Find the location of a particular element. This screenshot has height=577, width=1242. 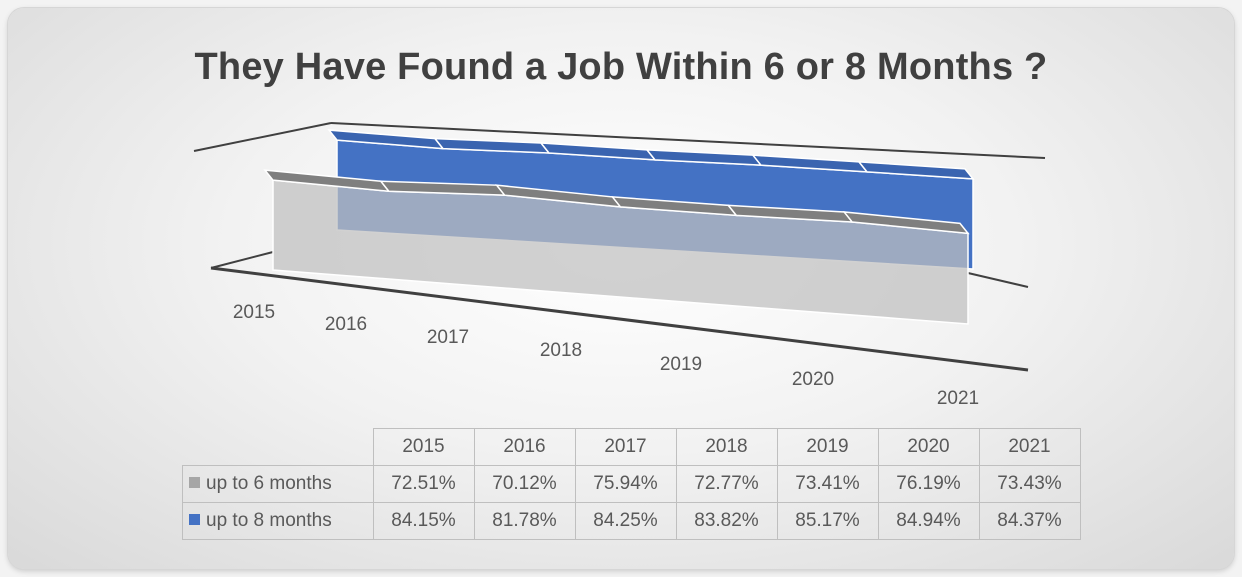

value-cell: 84.37% is located at coordinates (1029, 521).